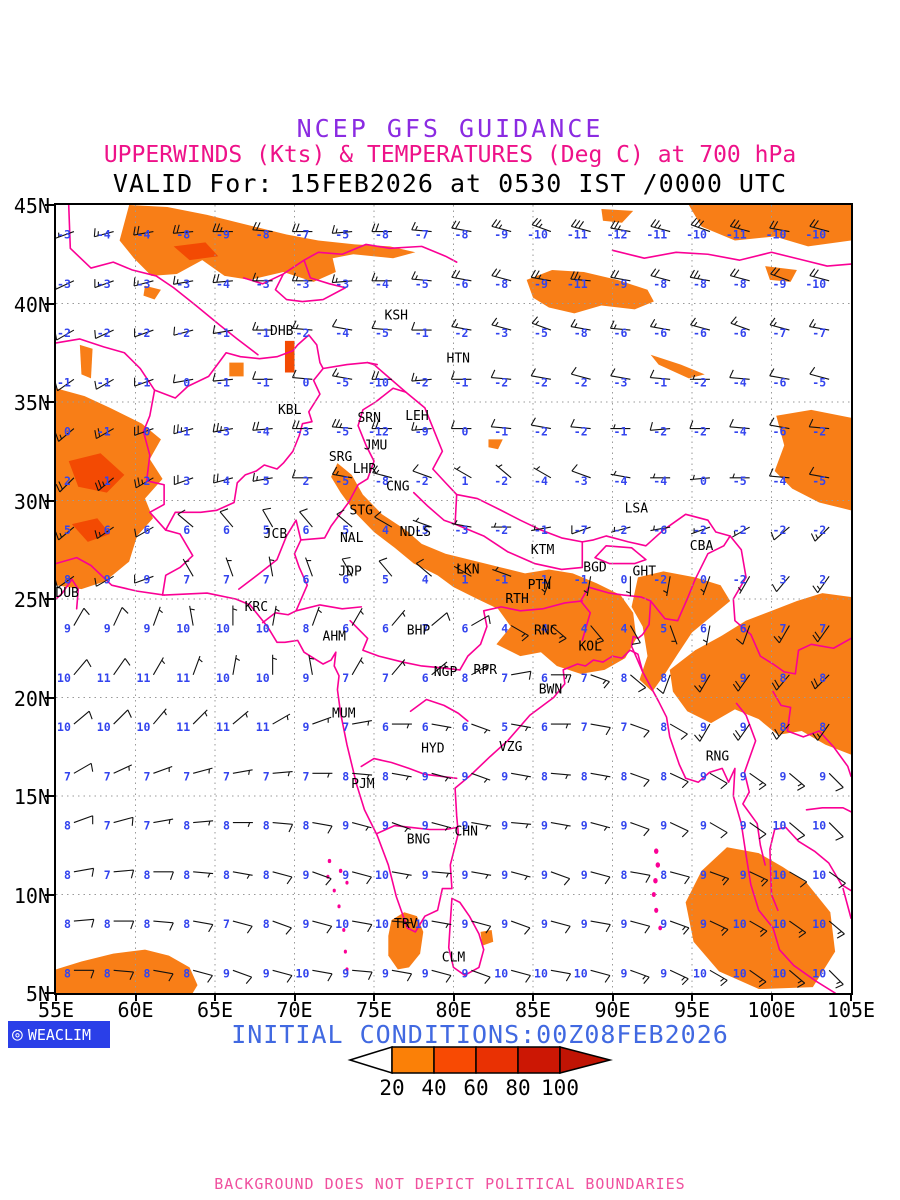 Image resolution: width=900 pixels, height=1200 pixels. Describe the element at coordinates (612, 1010) in the screenshot. I see `lon-tick-label: 90E` at that location.